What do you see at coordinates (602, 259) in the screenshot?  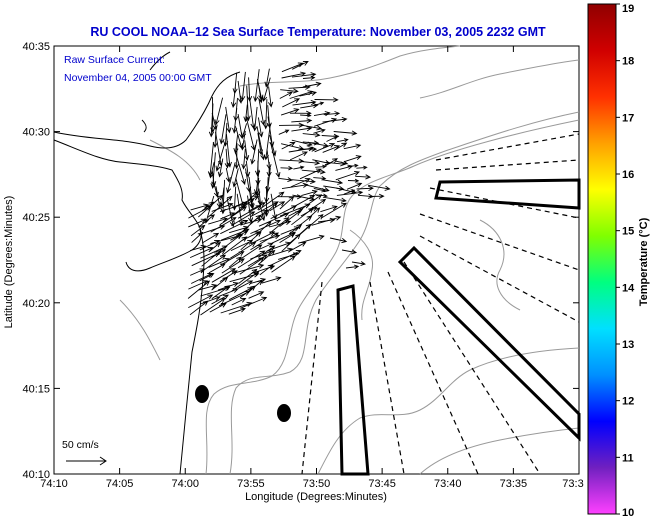 I see `colorbar` at bounding box center [602, 259].